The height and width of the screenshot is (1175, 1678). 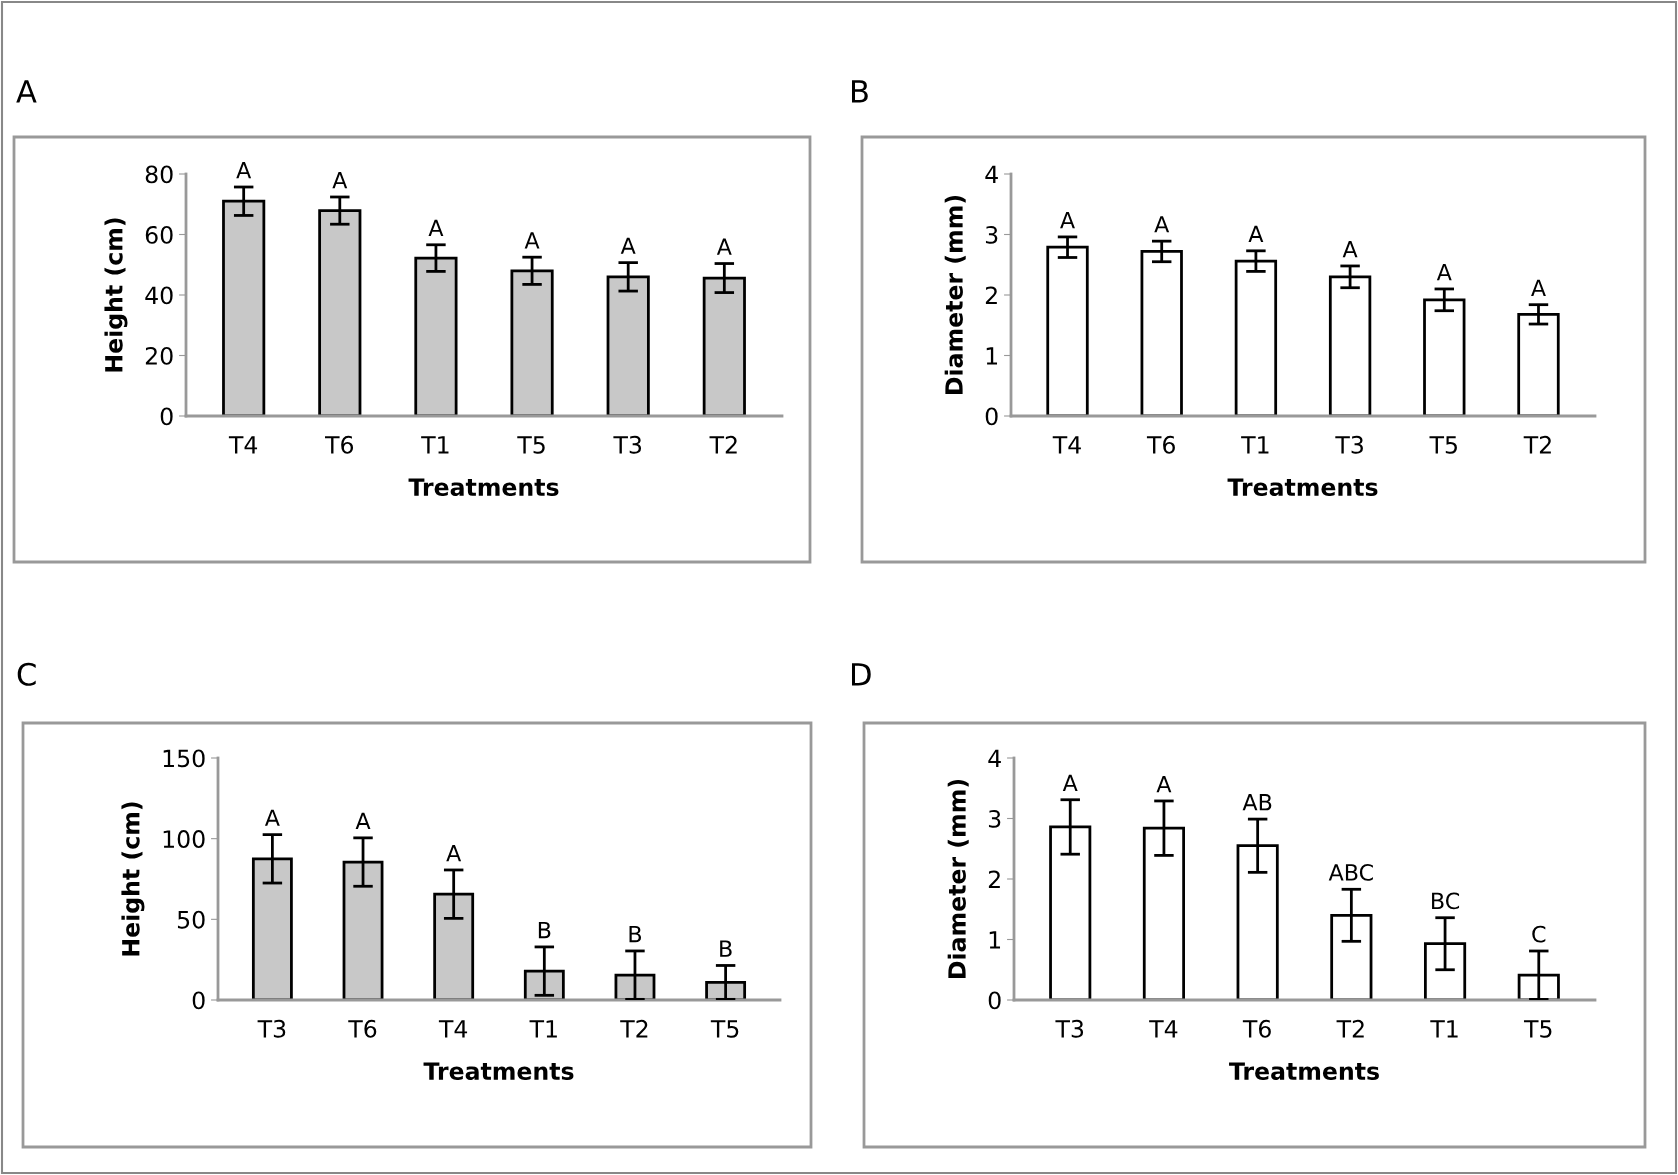 What do you see at coordinates (159, 234) in the screenshot?
I see `y-tick-label: 60` at bounding box center [159, 234].